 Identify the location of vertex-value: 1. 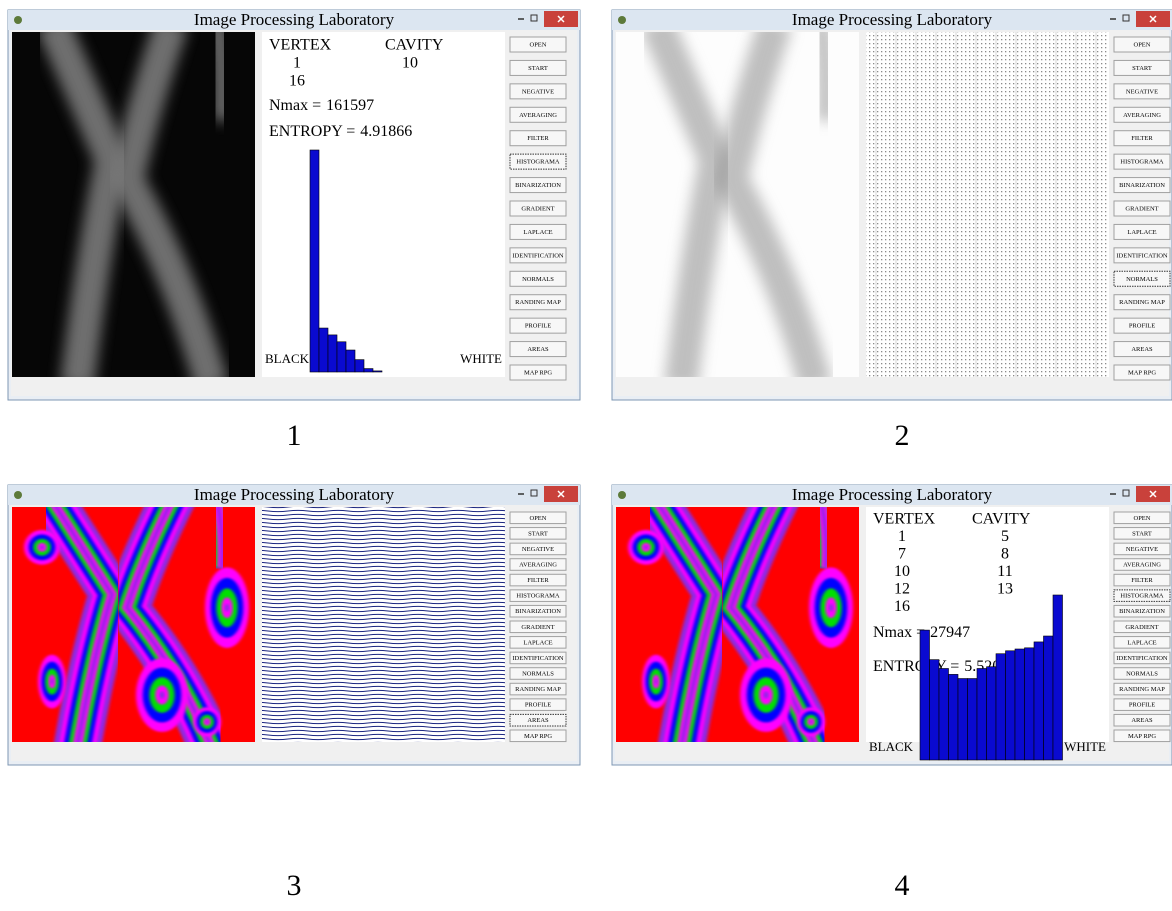
(902, 536).